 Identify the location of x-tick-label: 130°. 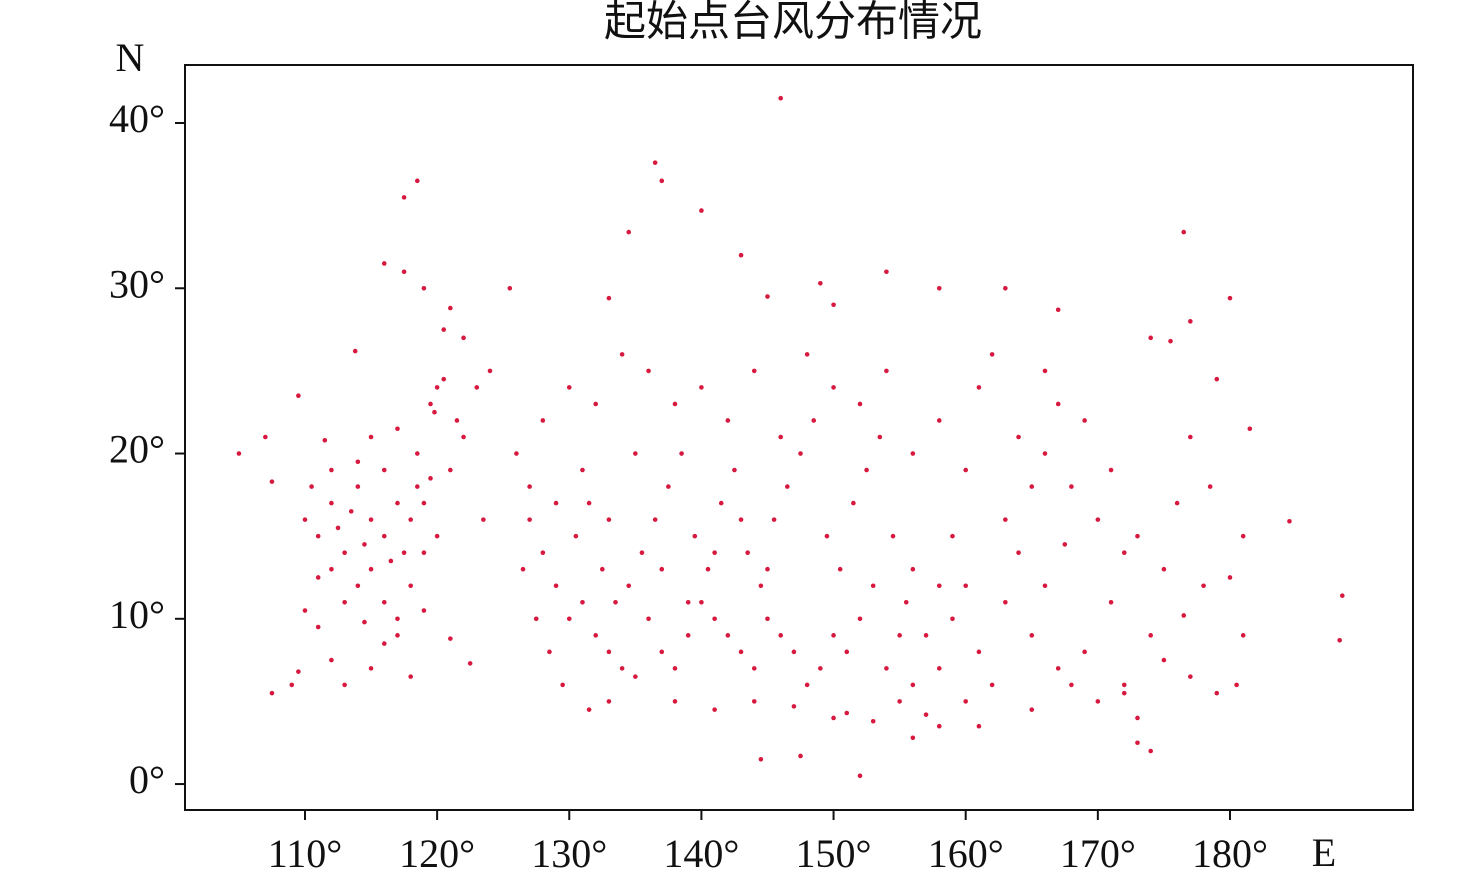
(569, 853).